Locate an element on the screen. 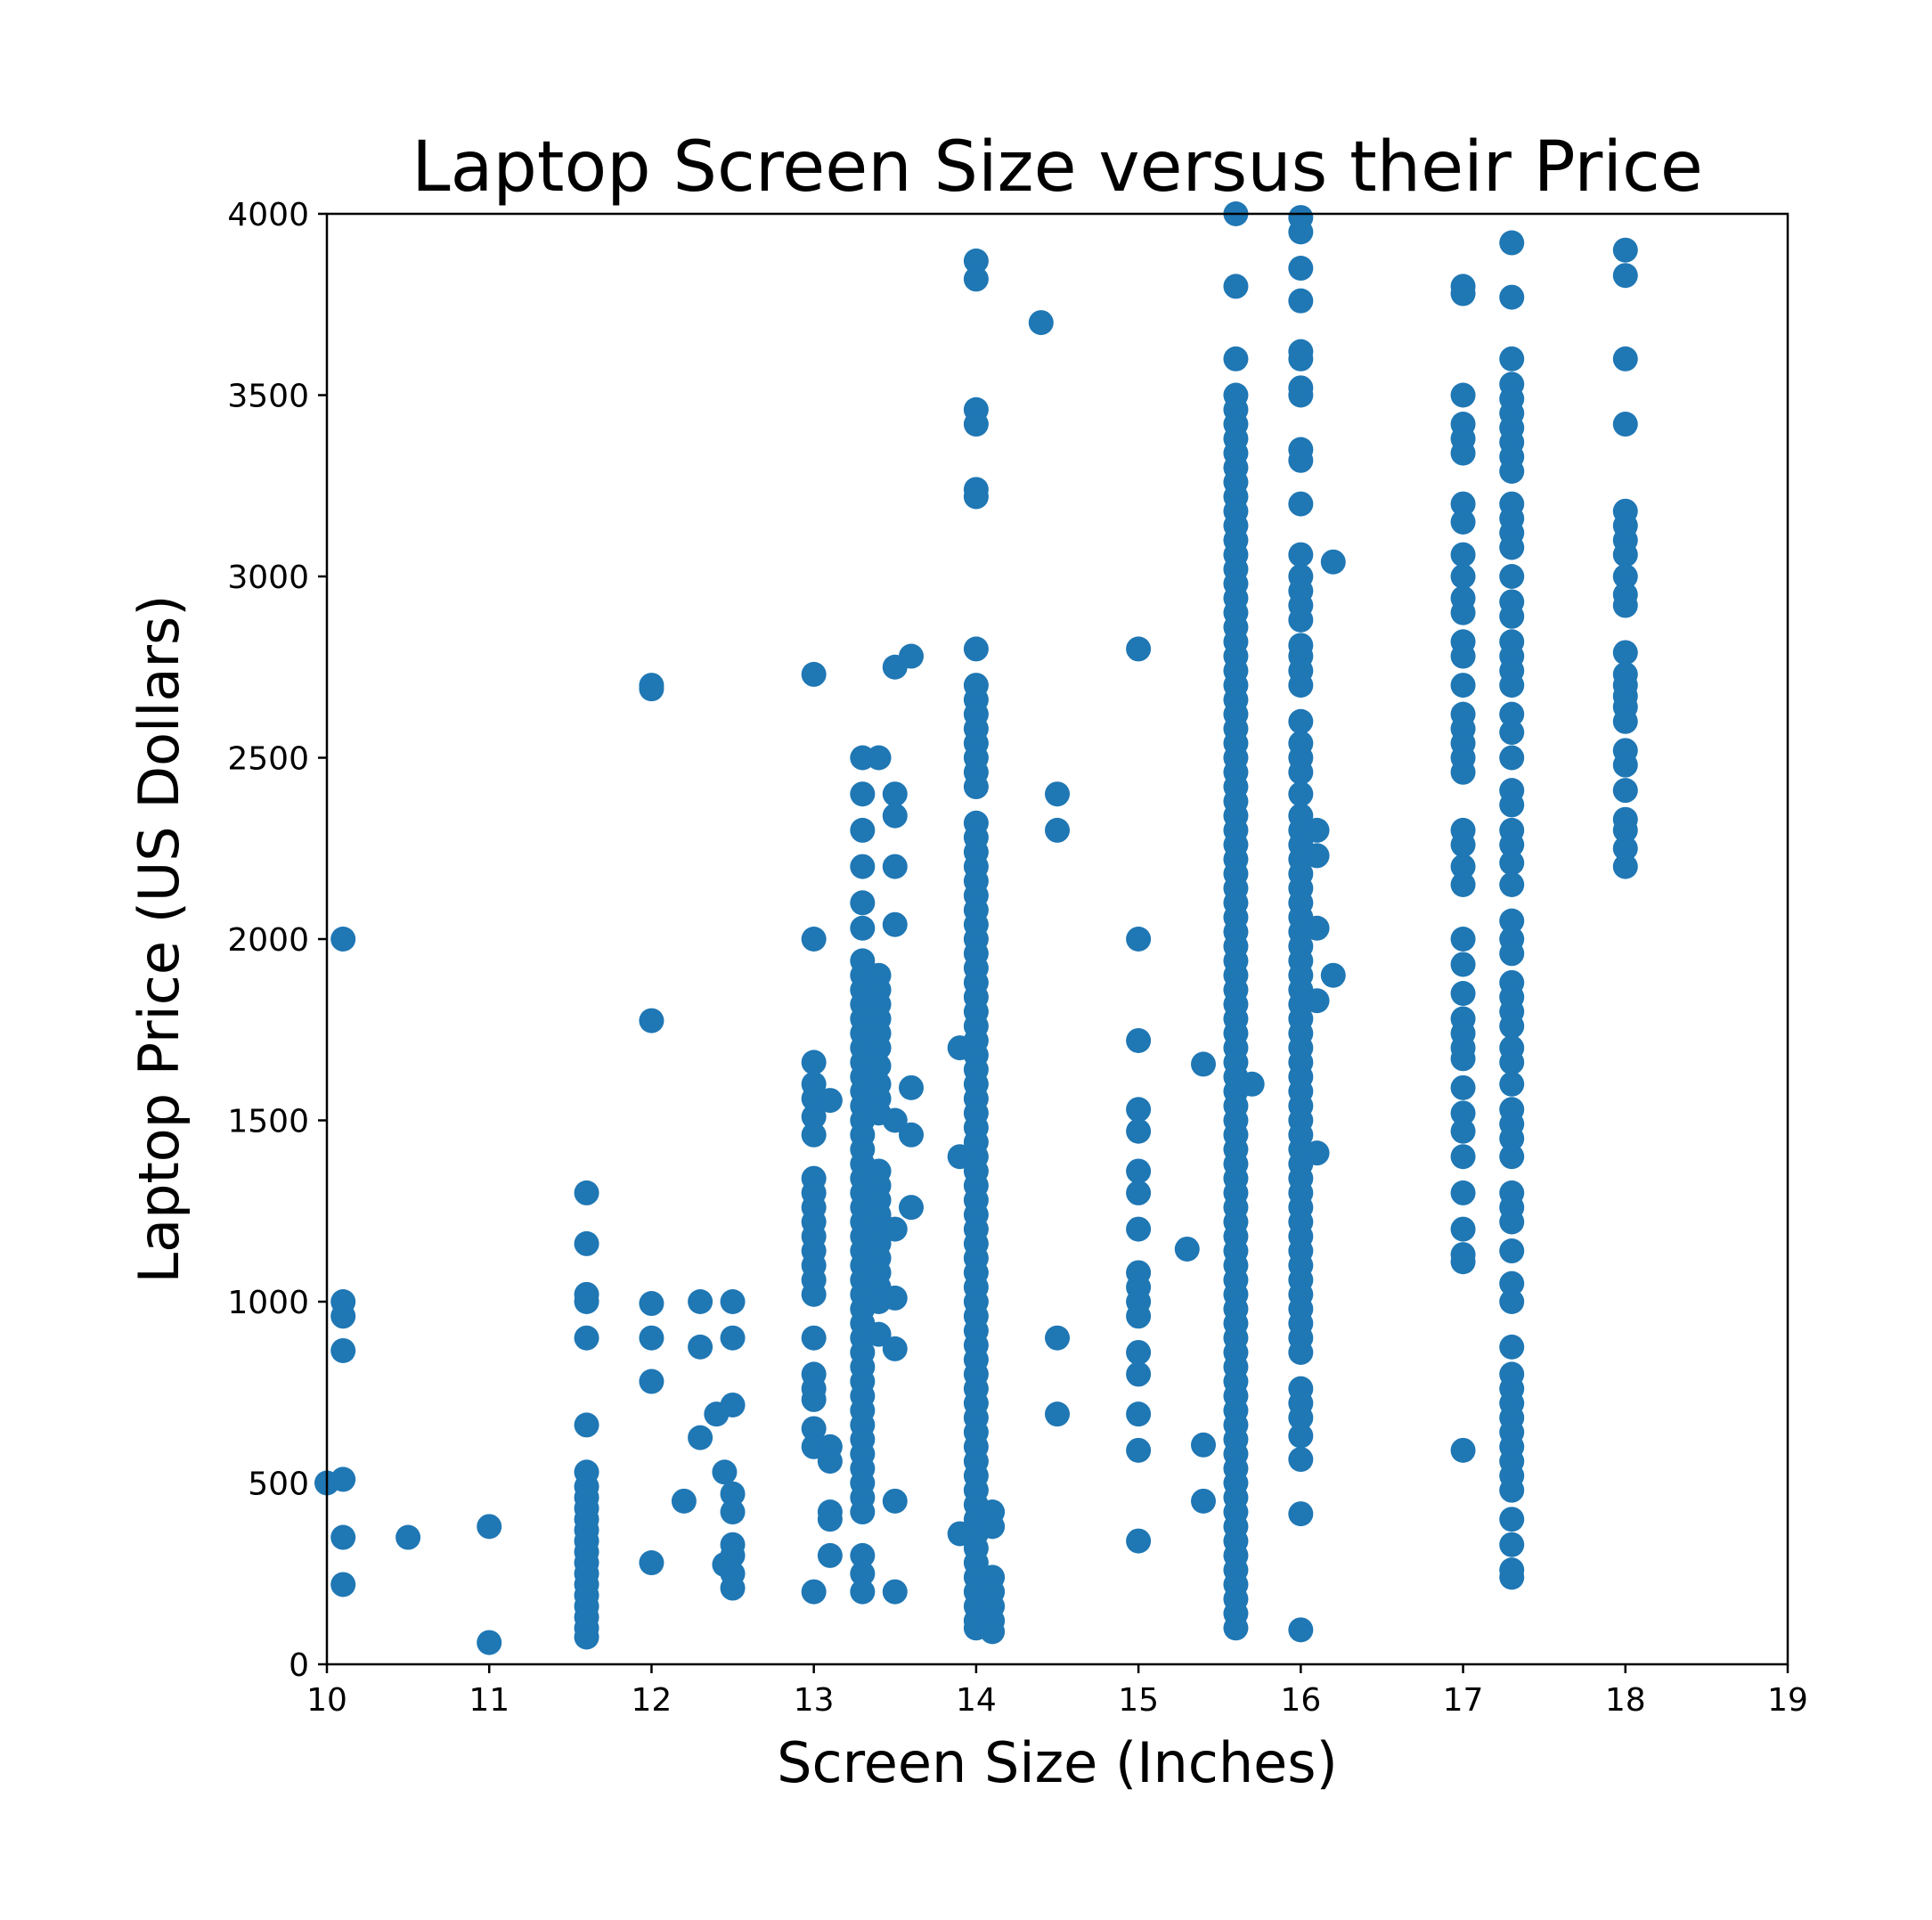 The width and height of the screenshot is (1932, 1920). y-axis-label: Laptop Price (US Dollars) is located at coordinates (159, 939).